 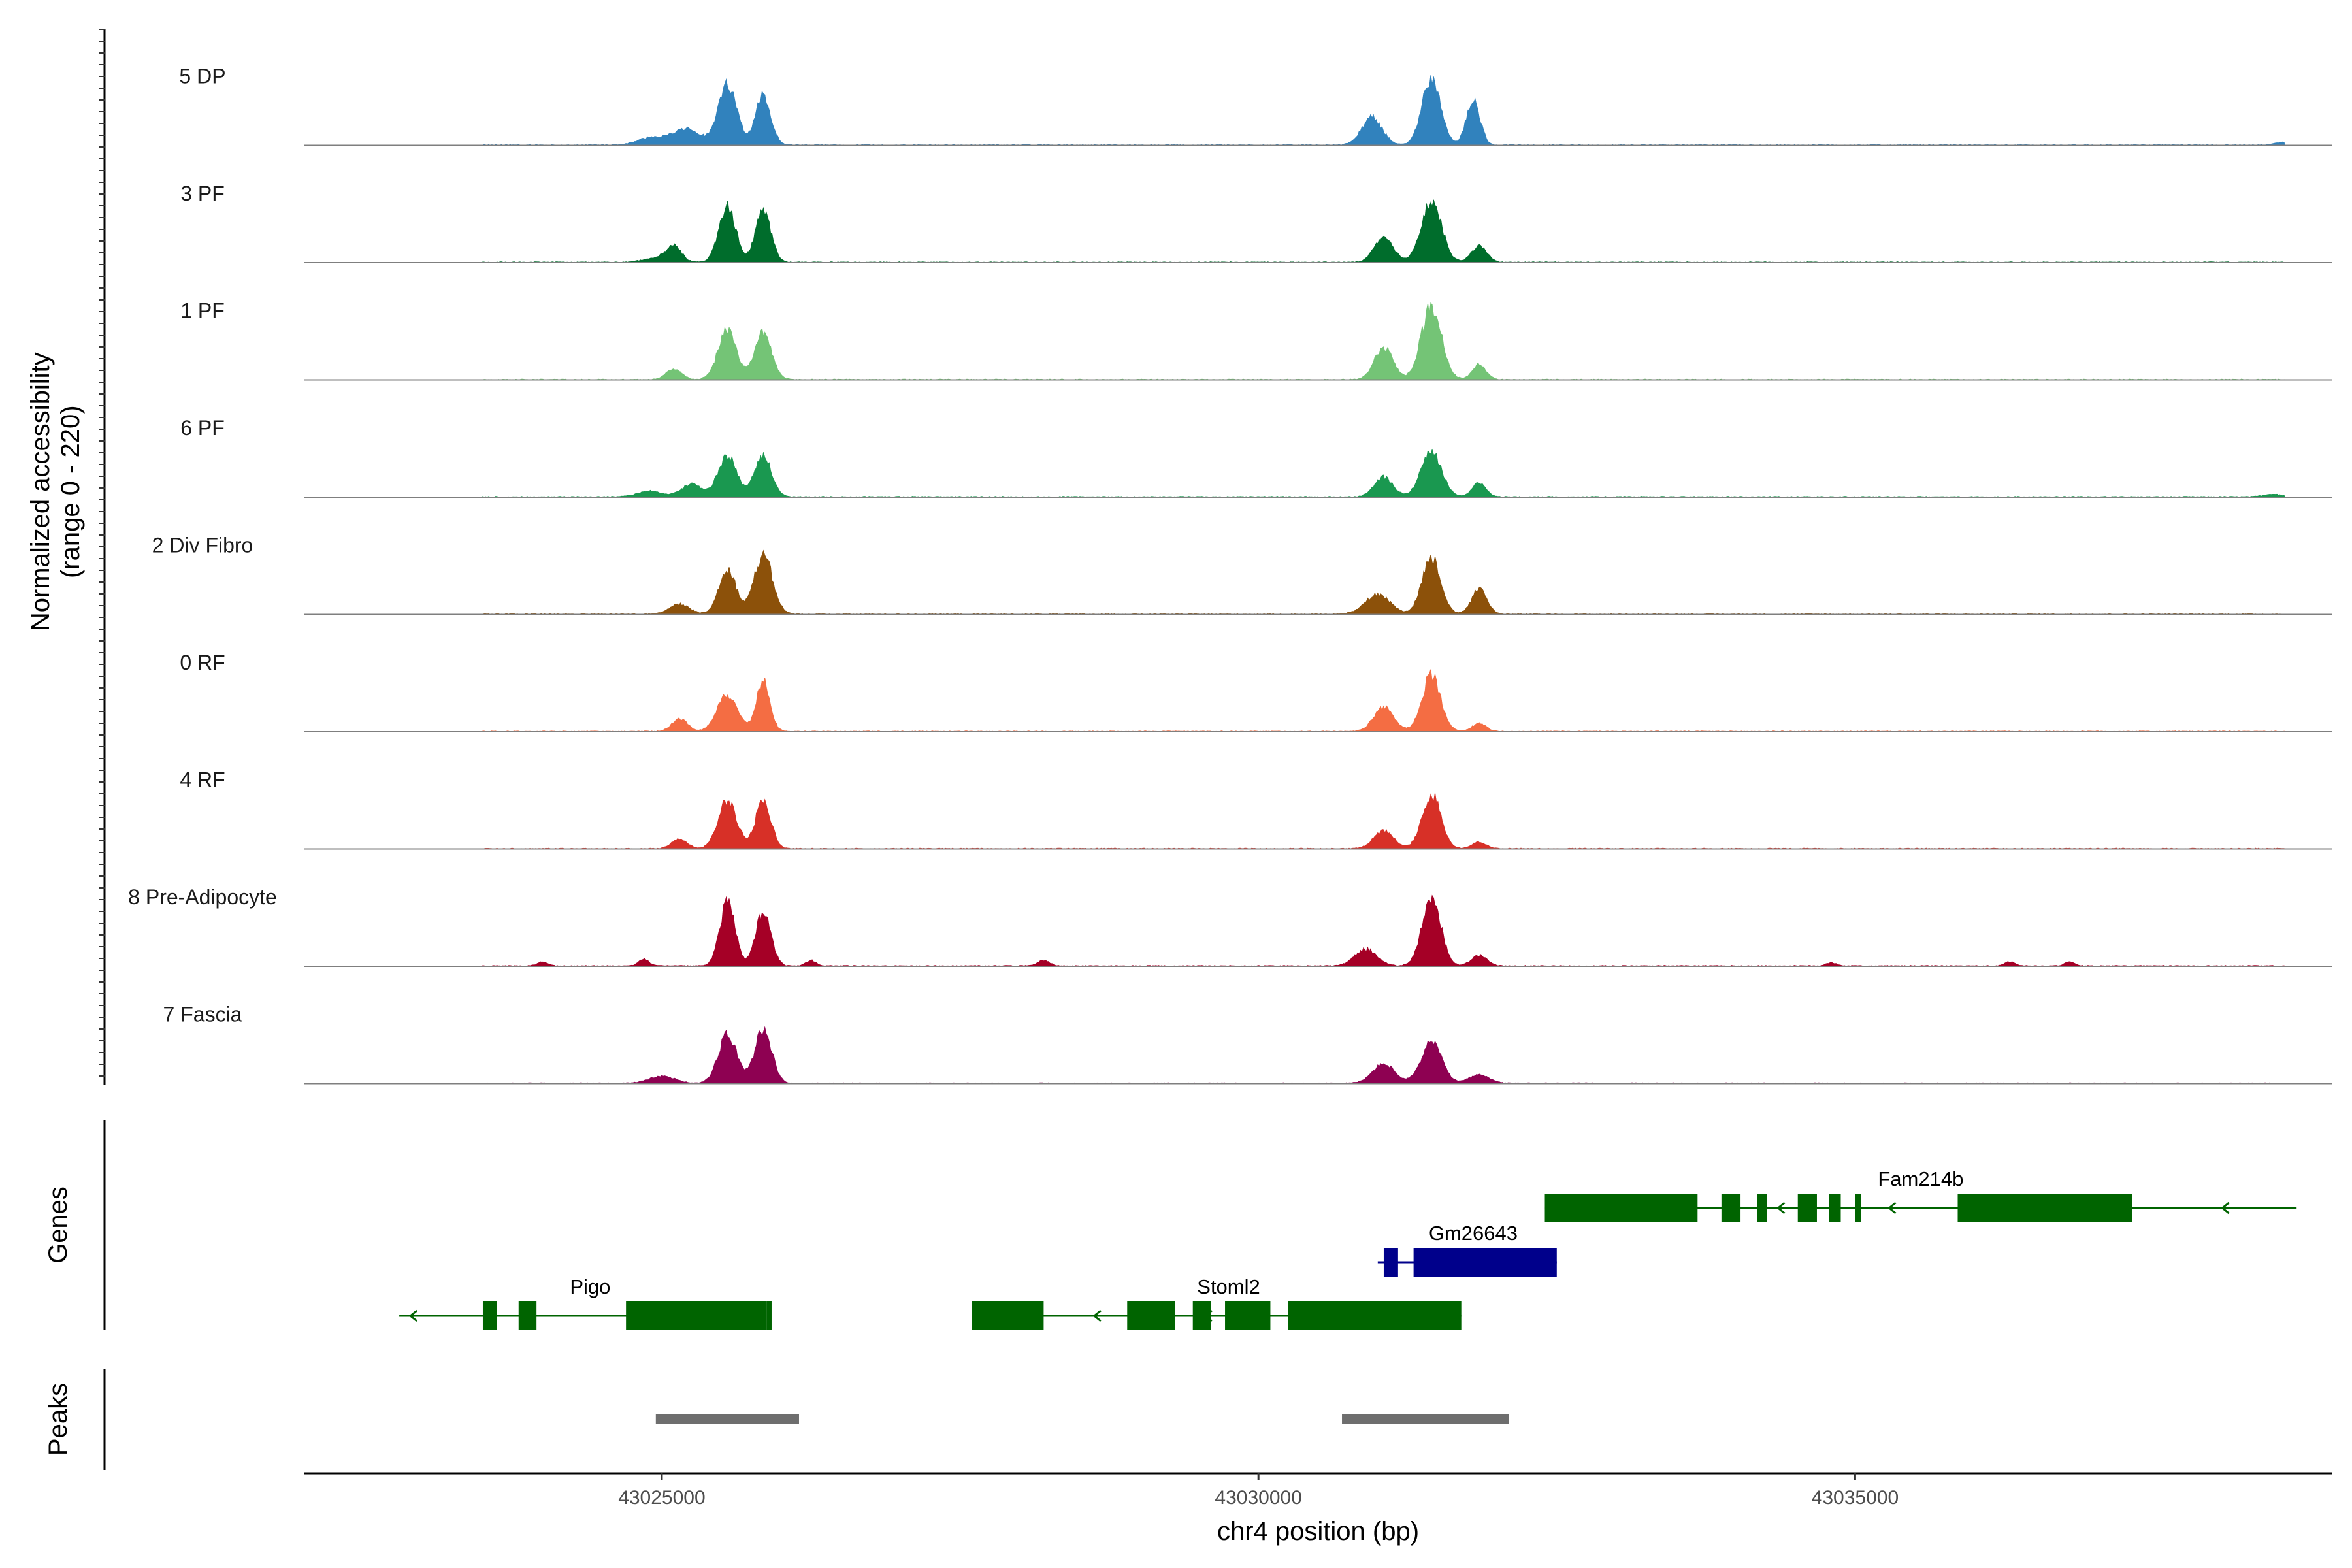 I want to click on y-axis-title: Normalized accessibility(range 0 - 220), so click(x=55, y=491).